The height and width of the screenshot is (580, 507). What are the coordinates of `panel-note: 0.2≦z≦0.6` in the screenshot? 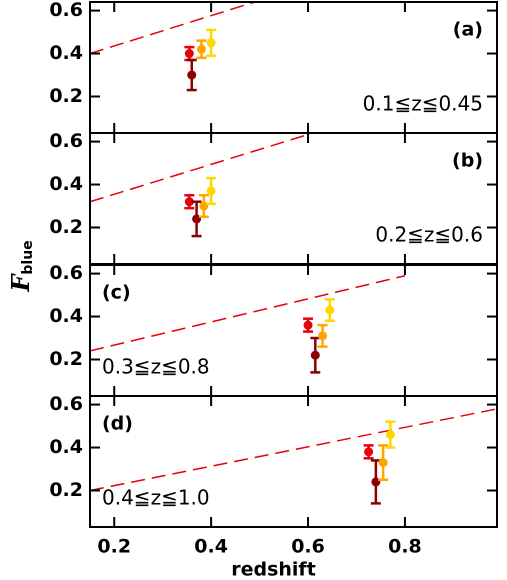 It's located at (429, 235).